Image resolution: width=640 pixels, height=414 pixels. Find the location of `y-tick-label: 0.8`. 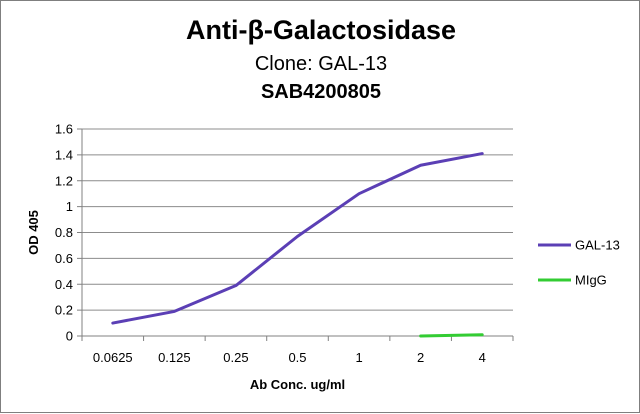

y-tick-label: 0.8 is located at coordinates (64, 232).